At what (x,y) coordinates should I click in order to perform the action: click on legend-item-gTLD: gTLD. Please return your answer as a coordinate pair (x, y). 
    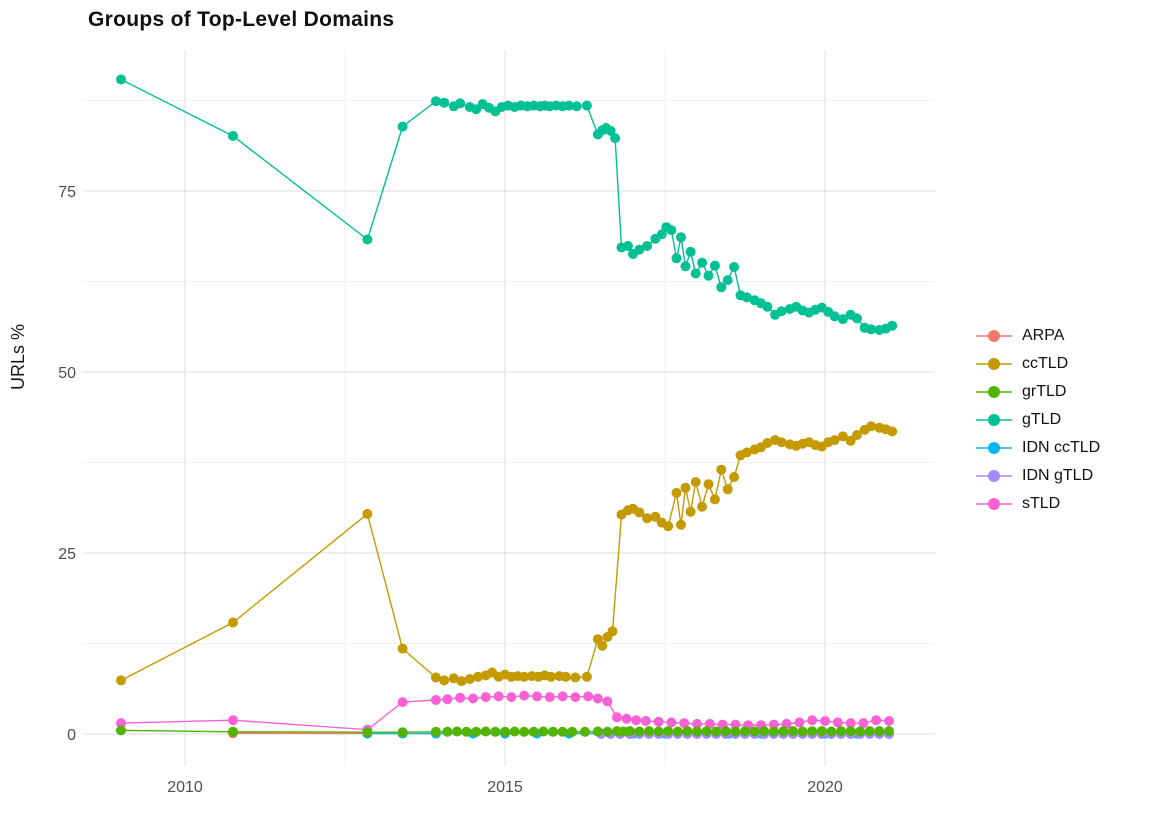
    Looking at the image, I should click on (1038, 420).